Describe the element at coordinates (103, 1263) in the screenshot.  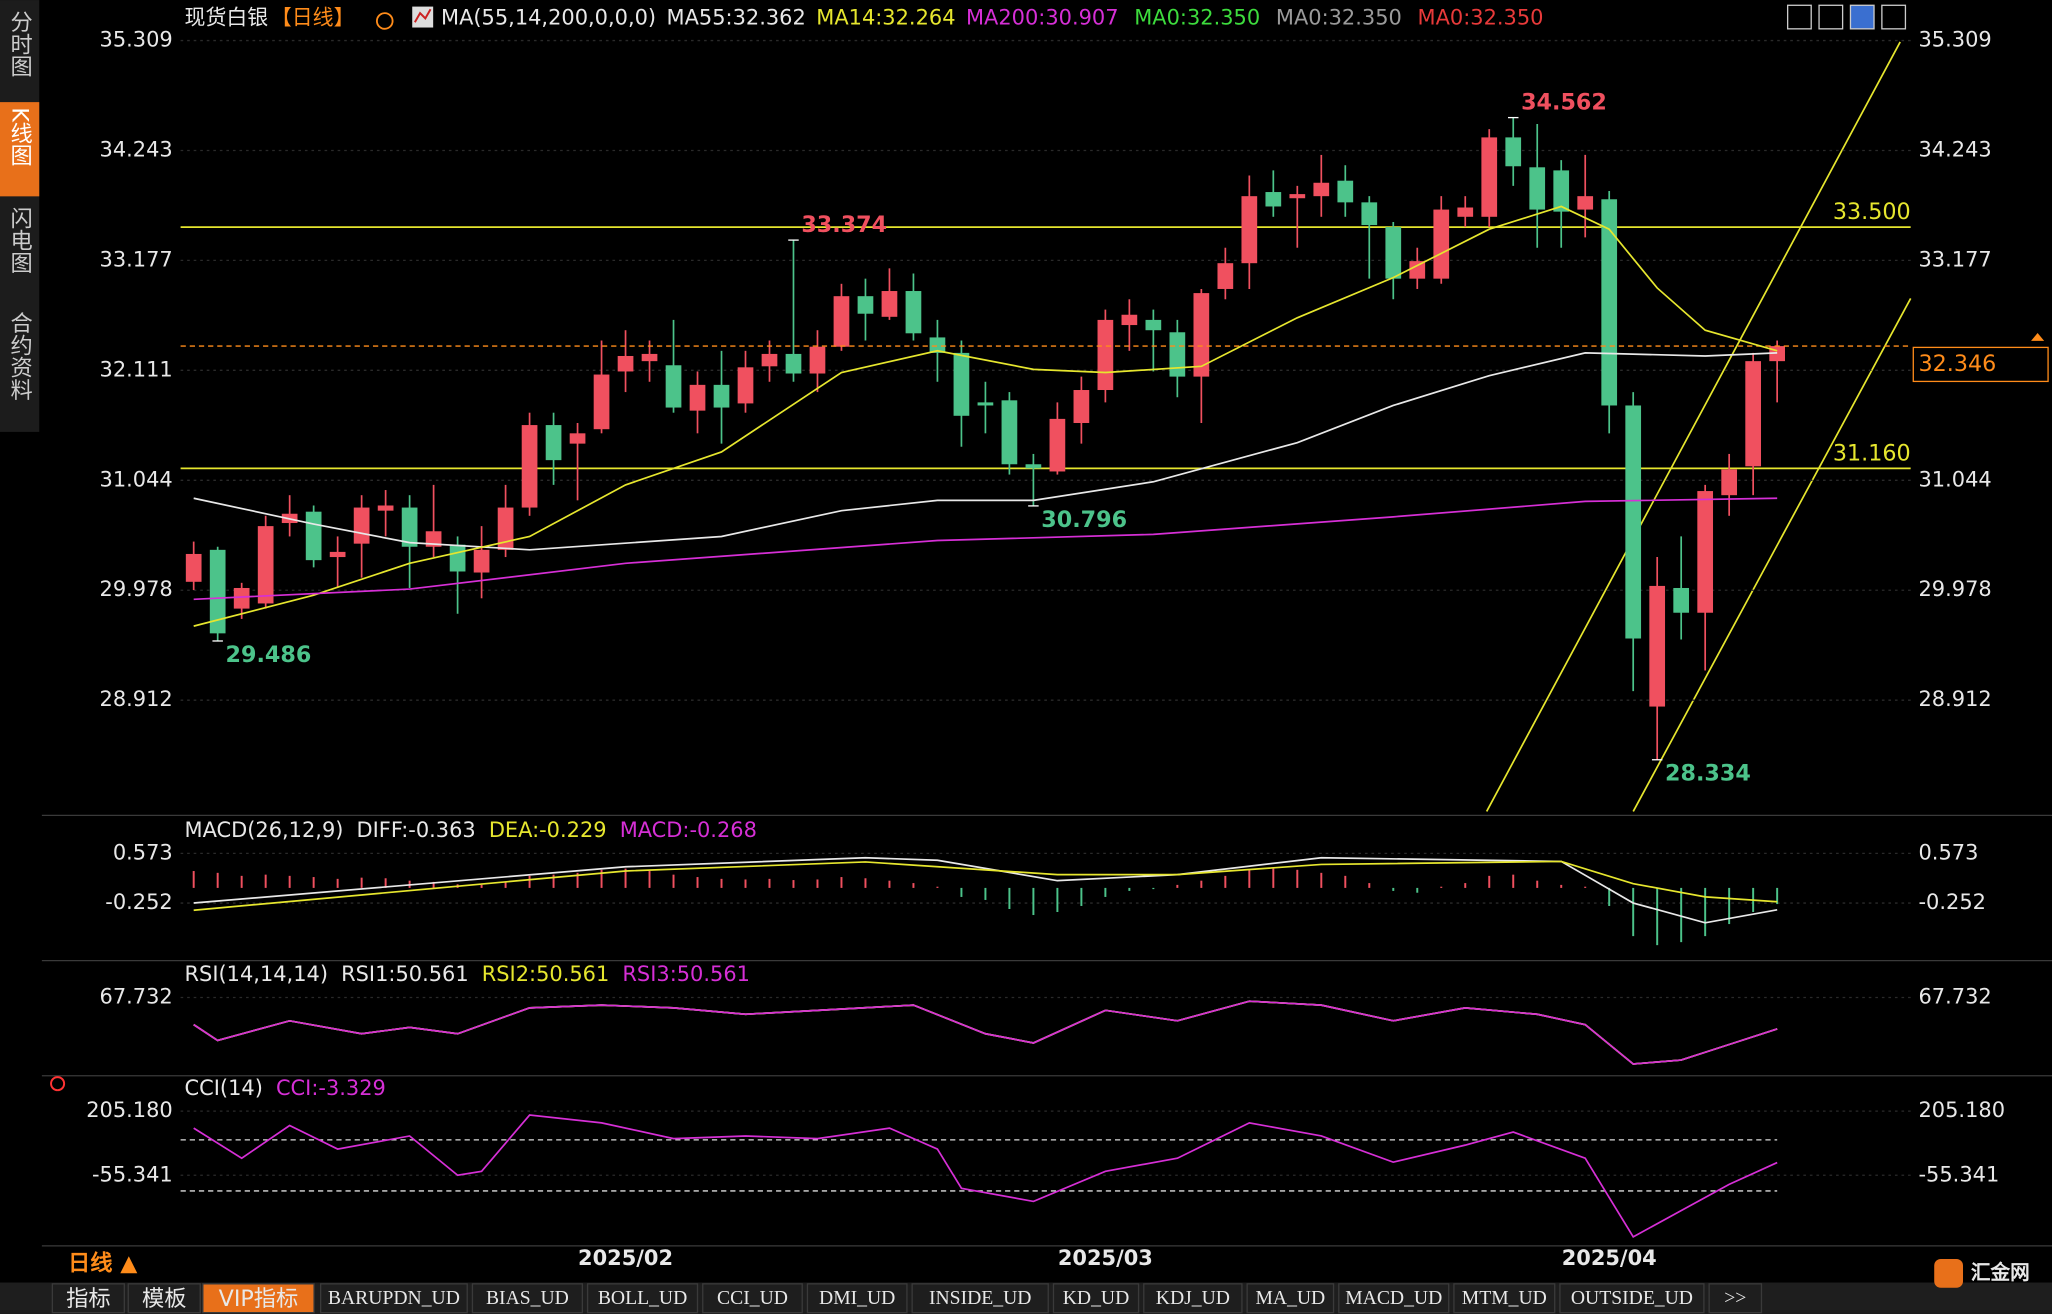
I see `period-label: 日线 ▲` at that location.